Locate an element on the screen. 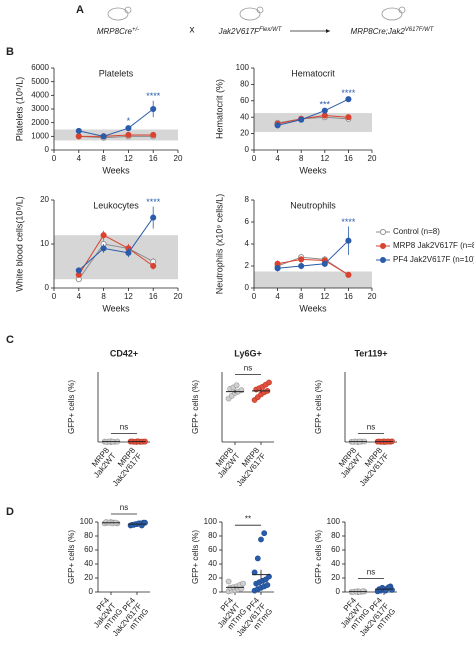 The height and width of the screenshot is (671, 474). y-tick-label: 8 is located at coordinates (247, 199).